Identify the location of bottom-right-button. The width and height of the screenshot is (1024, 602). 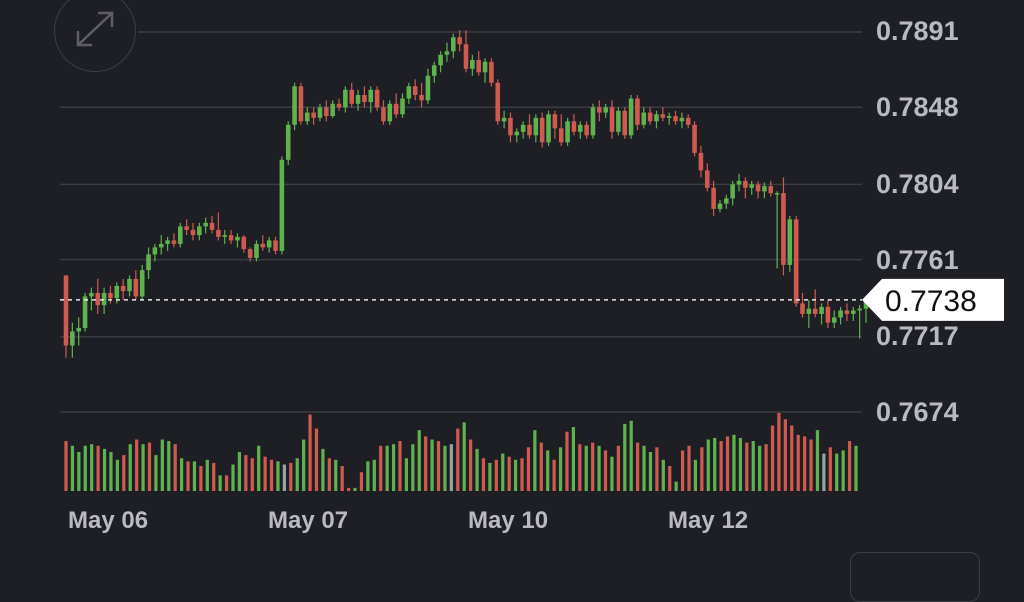
(915, 577).